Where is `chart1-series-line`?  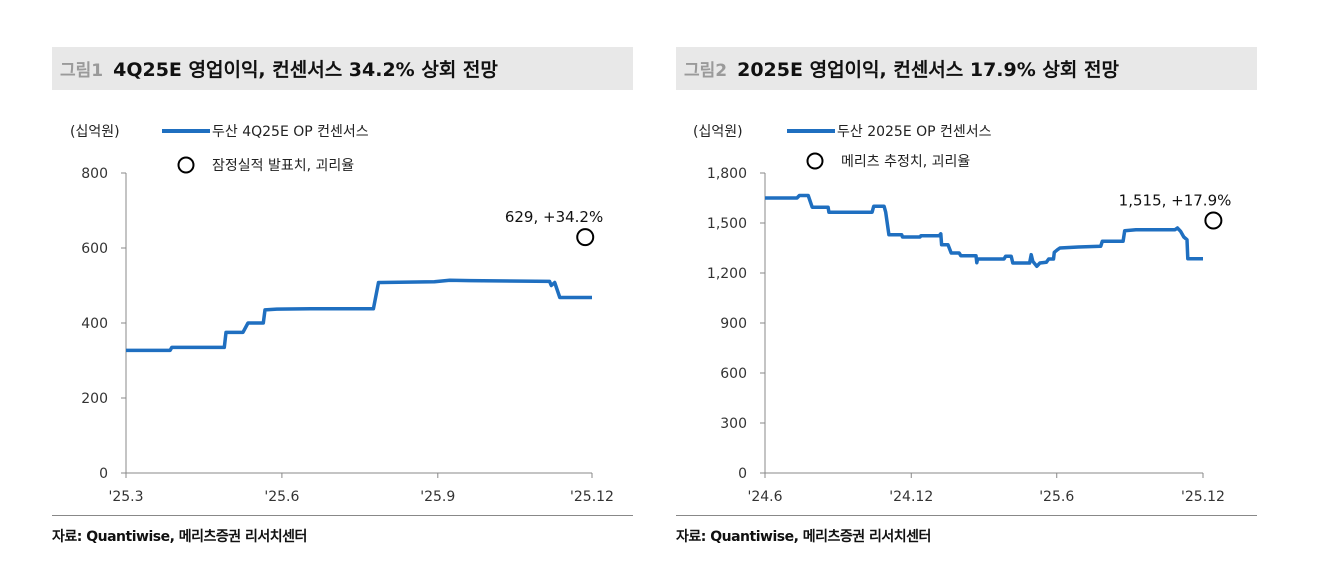
chart1-series-line is located at coordinates (359, 315).